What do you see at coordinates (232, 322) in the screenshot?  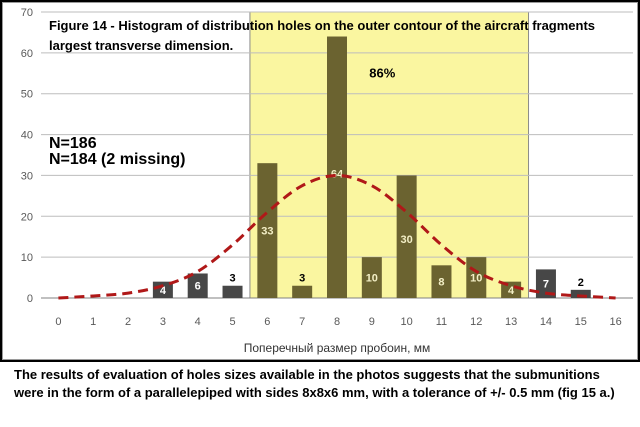 I see `x-tick-label: 5` at bounding box center [232, 322].